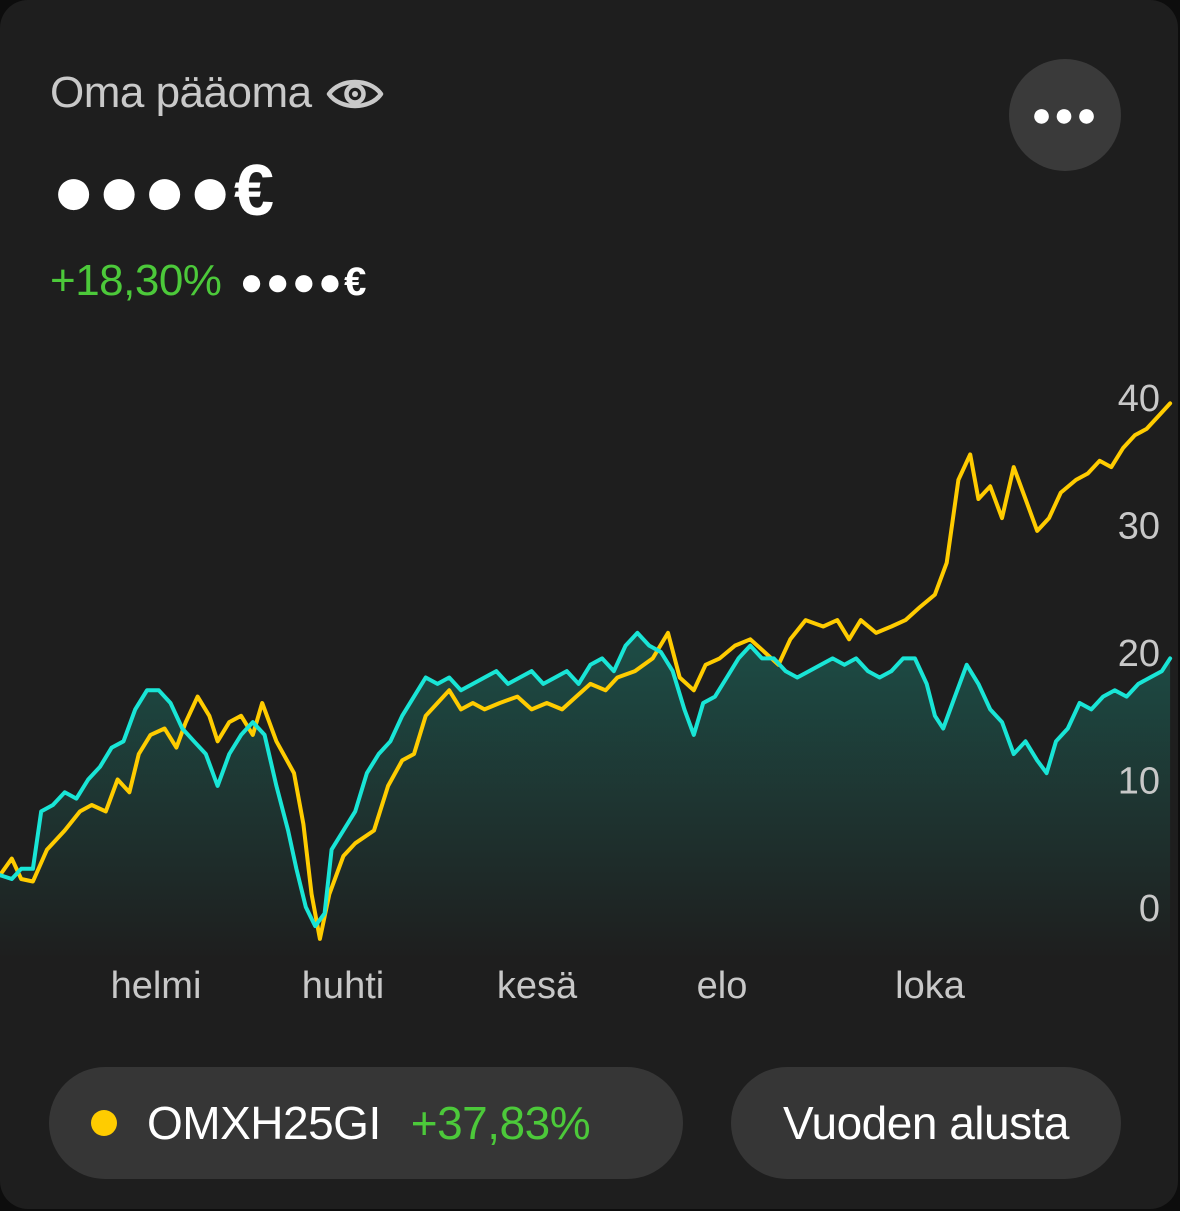  I want to click on x-tick-label: huhti, so click(343, 986).